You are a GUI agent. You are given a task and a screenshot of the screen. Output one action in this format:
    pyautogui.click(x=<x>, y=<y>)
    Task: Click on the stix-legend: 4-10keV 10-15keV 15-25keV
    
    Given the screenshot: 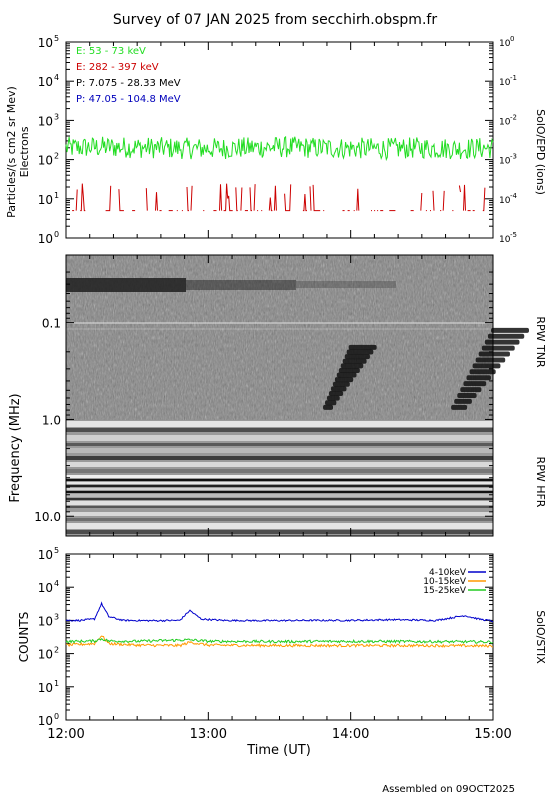 What is the action you would take?
    pyautogui.click(x=454, y=582)
    